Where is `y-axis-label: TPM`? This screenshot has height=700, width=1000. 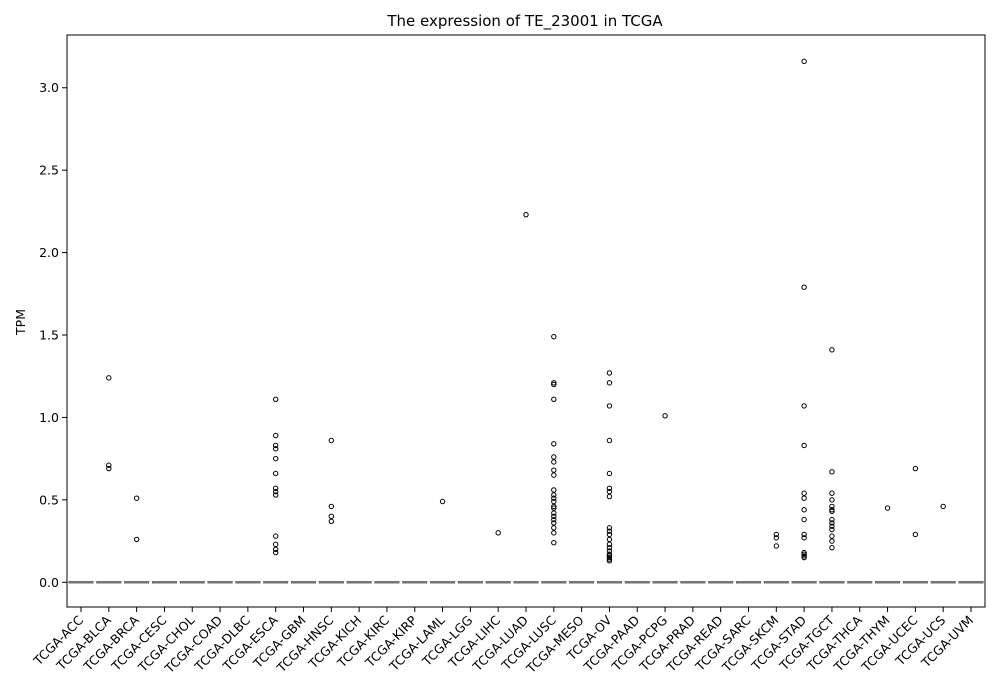 y-axis-label: TPM is located at coordinates (20, 322).